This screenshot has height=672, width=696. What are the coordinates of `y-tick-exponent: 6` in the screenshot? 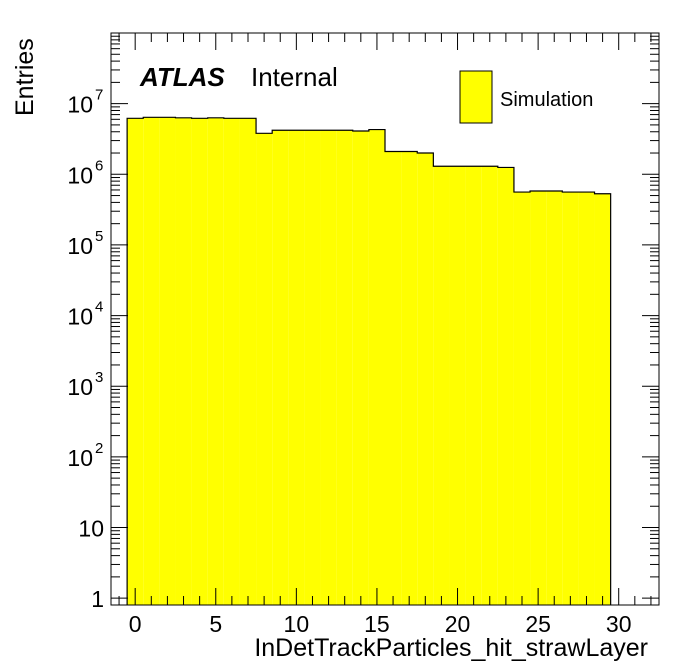 It's located at (99, 165).